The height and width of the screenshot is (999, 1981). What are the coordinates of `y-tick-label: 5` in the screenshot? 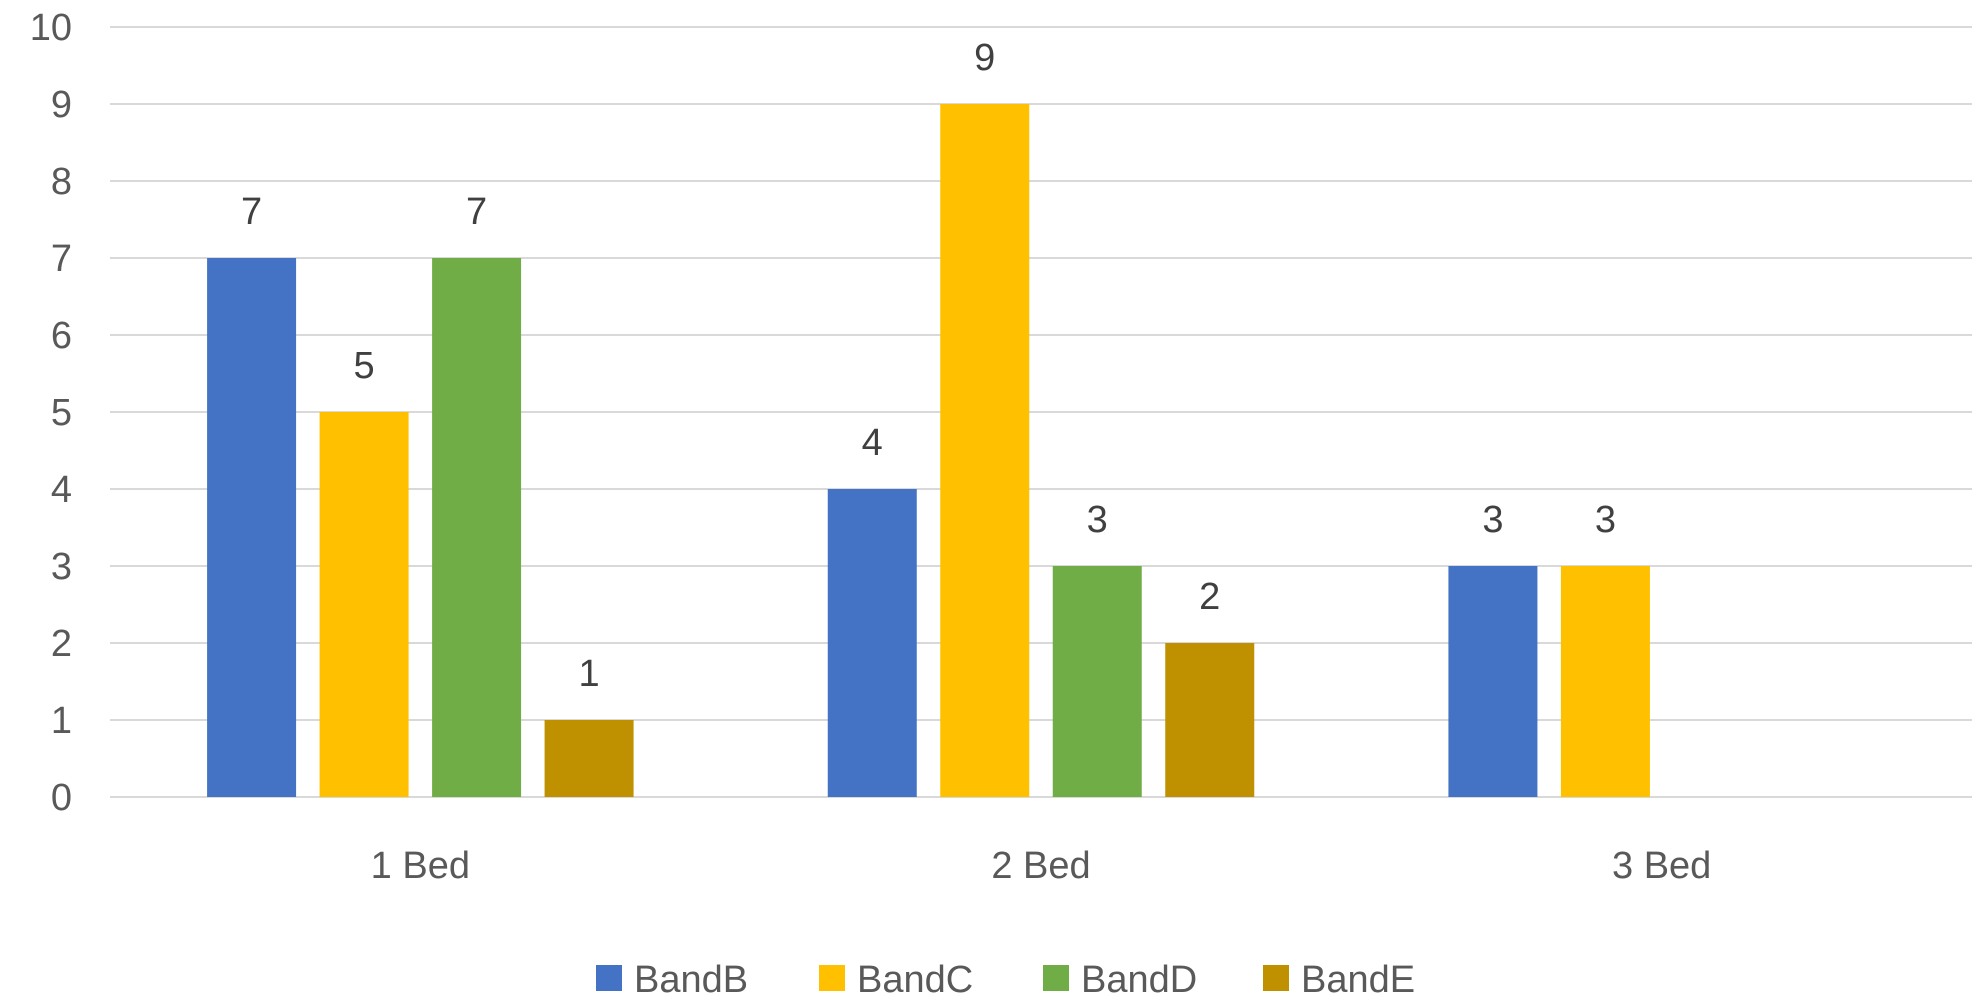 It's located at (61, 413).